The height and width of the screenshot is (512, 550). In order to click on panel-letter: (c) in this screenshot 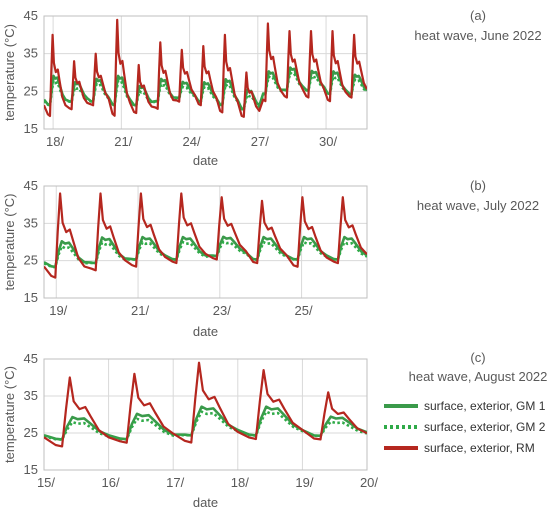, I will do `click(477, 357)`.